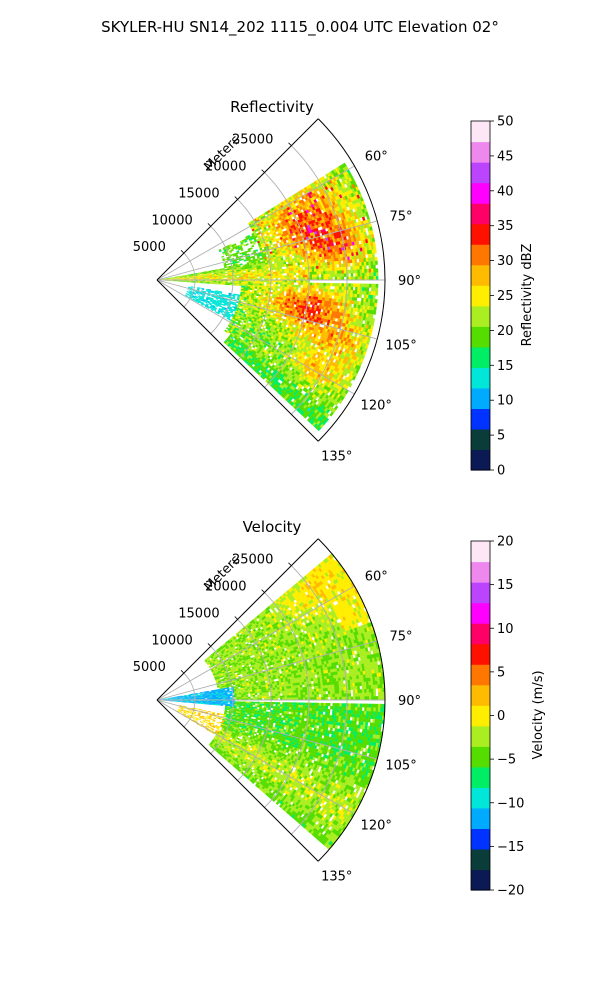 Image resolution: width=600 pixels, height=1000 pixels. I want to click on range-tick, so click(182, 252).